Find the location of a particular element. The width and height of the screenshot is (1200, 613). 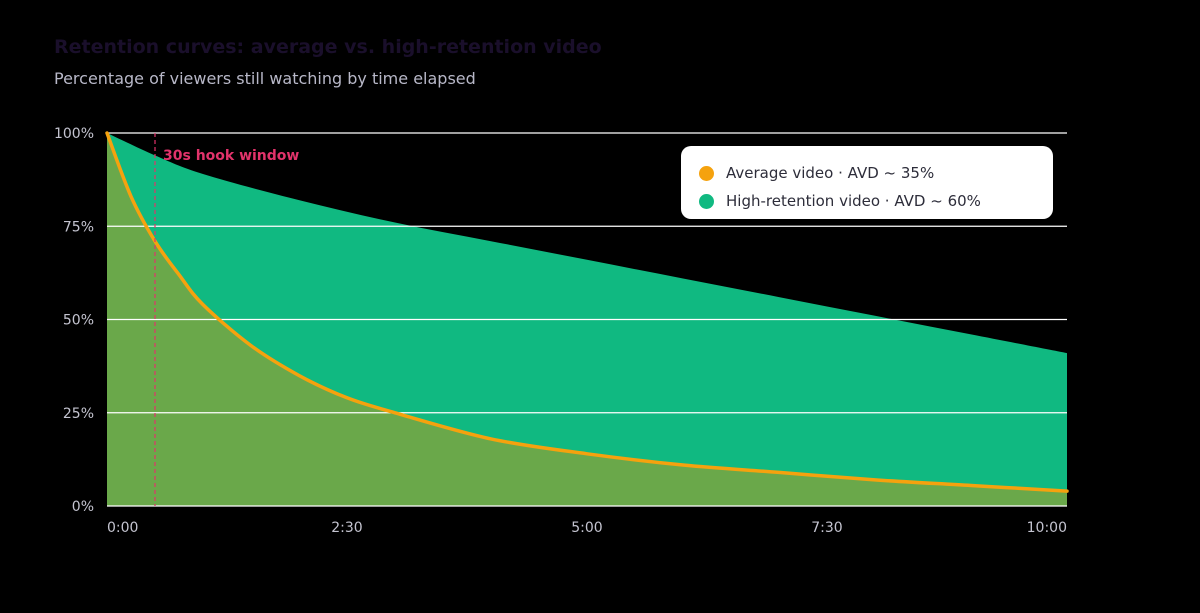

y-tick-label: 75% is located at coordinates (78, 227).